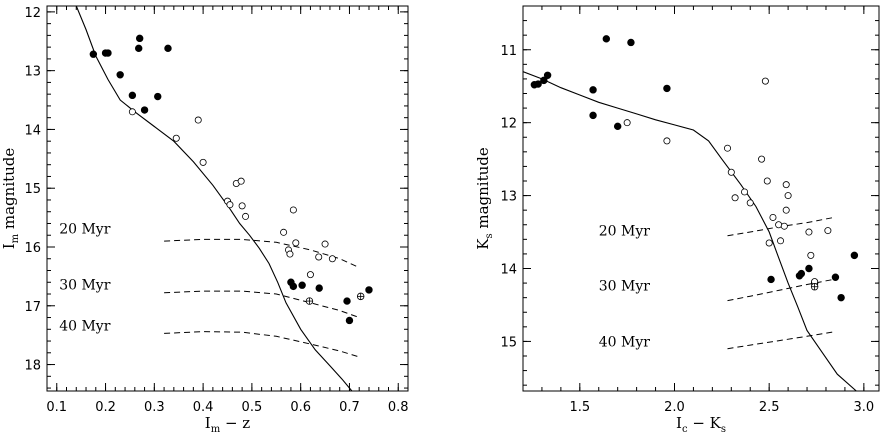 This screenshot has height=435, width=883. What do you see at coordinates (674, 407) in the screenshot?
I see `x-tick-label: 2.0` at bounding box center [674, 407].